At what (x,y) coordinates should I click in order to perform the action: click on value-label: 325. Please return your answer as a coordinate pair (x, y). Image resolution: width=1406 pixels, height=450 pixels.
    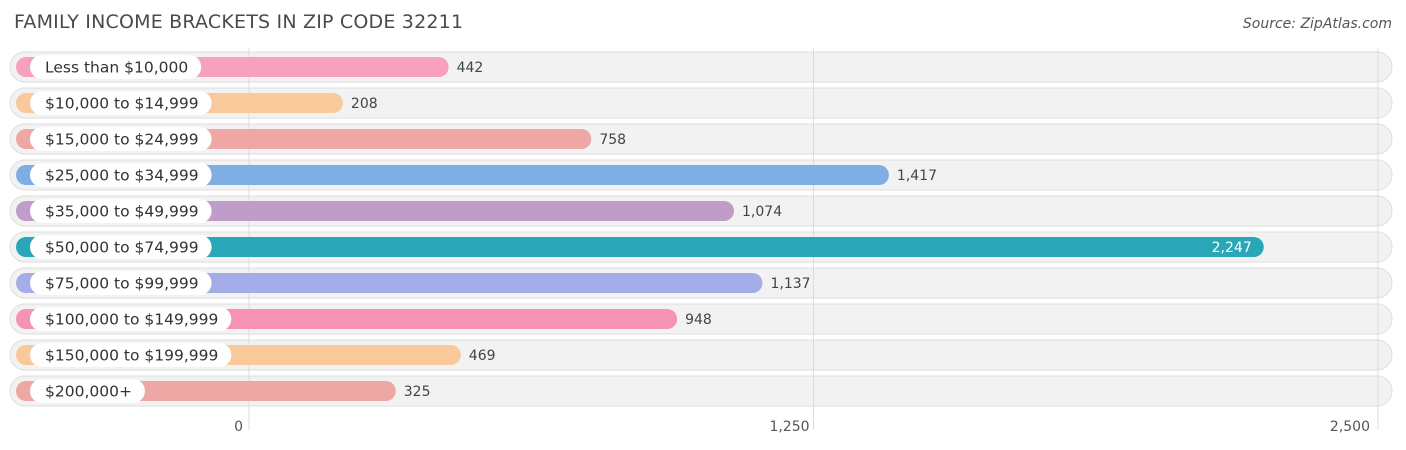
    Looking at the image, I should click on (417, 392).